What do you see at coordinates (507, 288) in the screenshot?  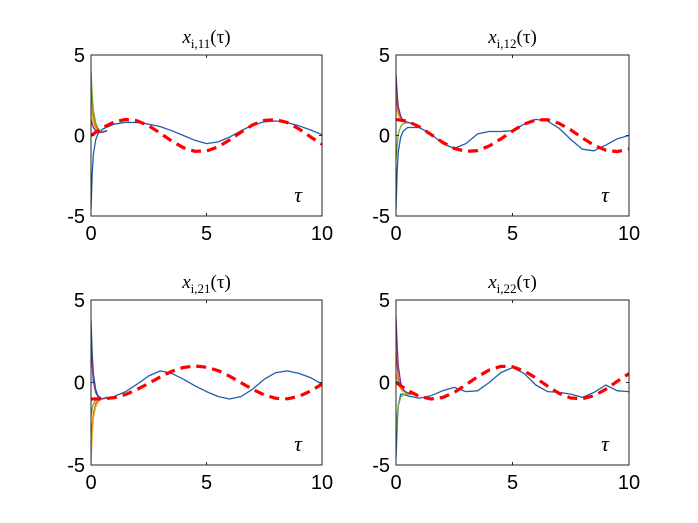 I see `panel-title-subscript: i,22` at bounding box center [507, 288].